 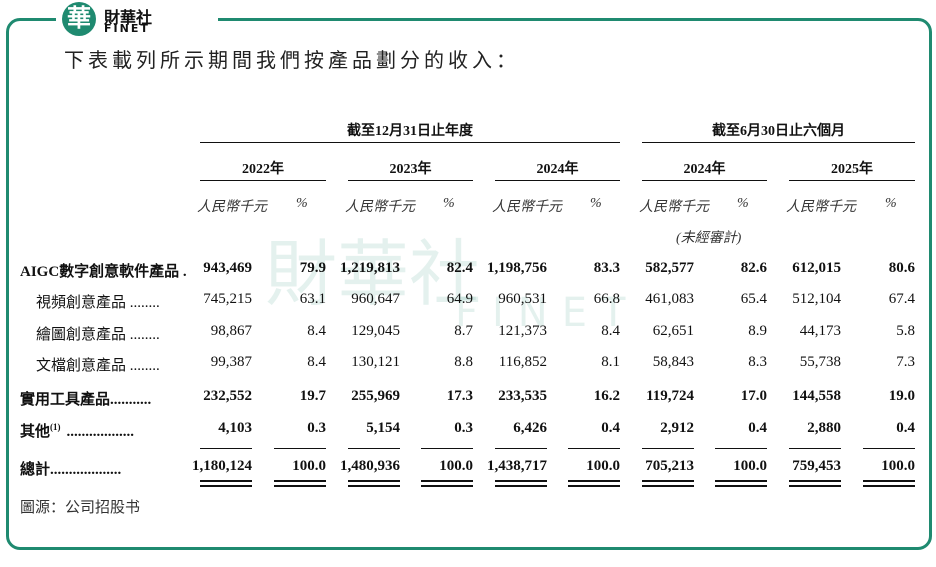 What do you see at coordinates (816, 466) in the screenshot?
I see `cell: 759,453` at bounding box center [816, 466].